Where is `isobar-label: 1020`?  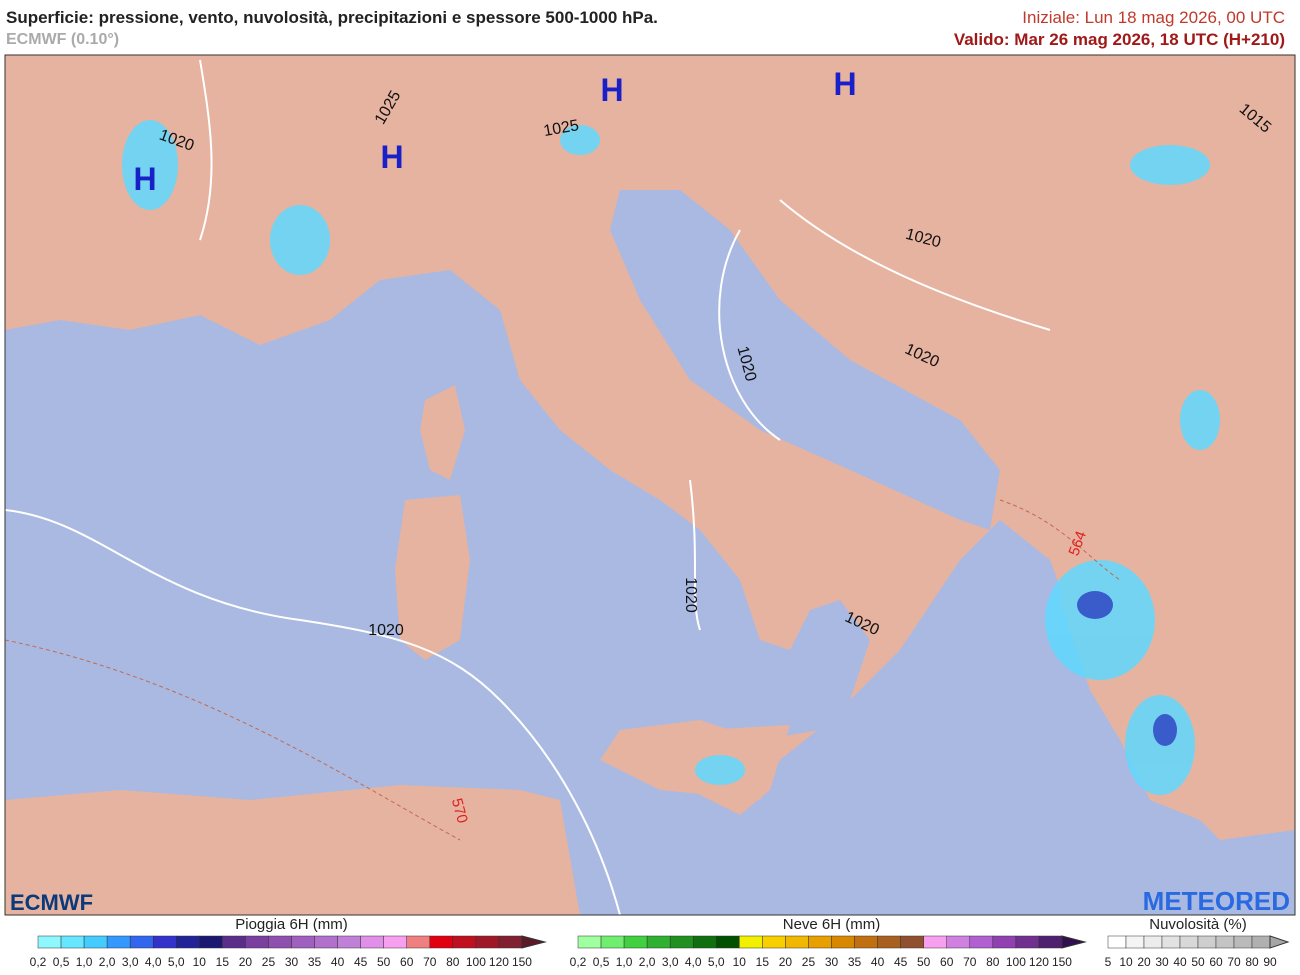
isobar-label: 1020 is located at coordinates (386, 630).